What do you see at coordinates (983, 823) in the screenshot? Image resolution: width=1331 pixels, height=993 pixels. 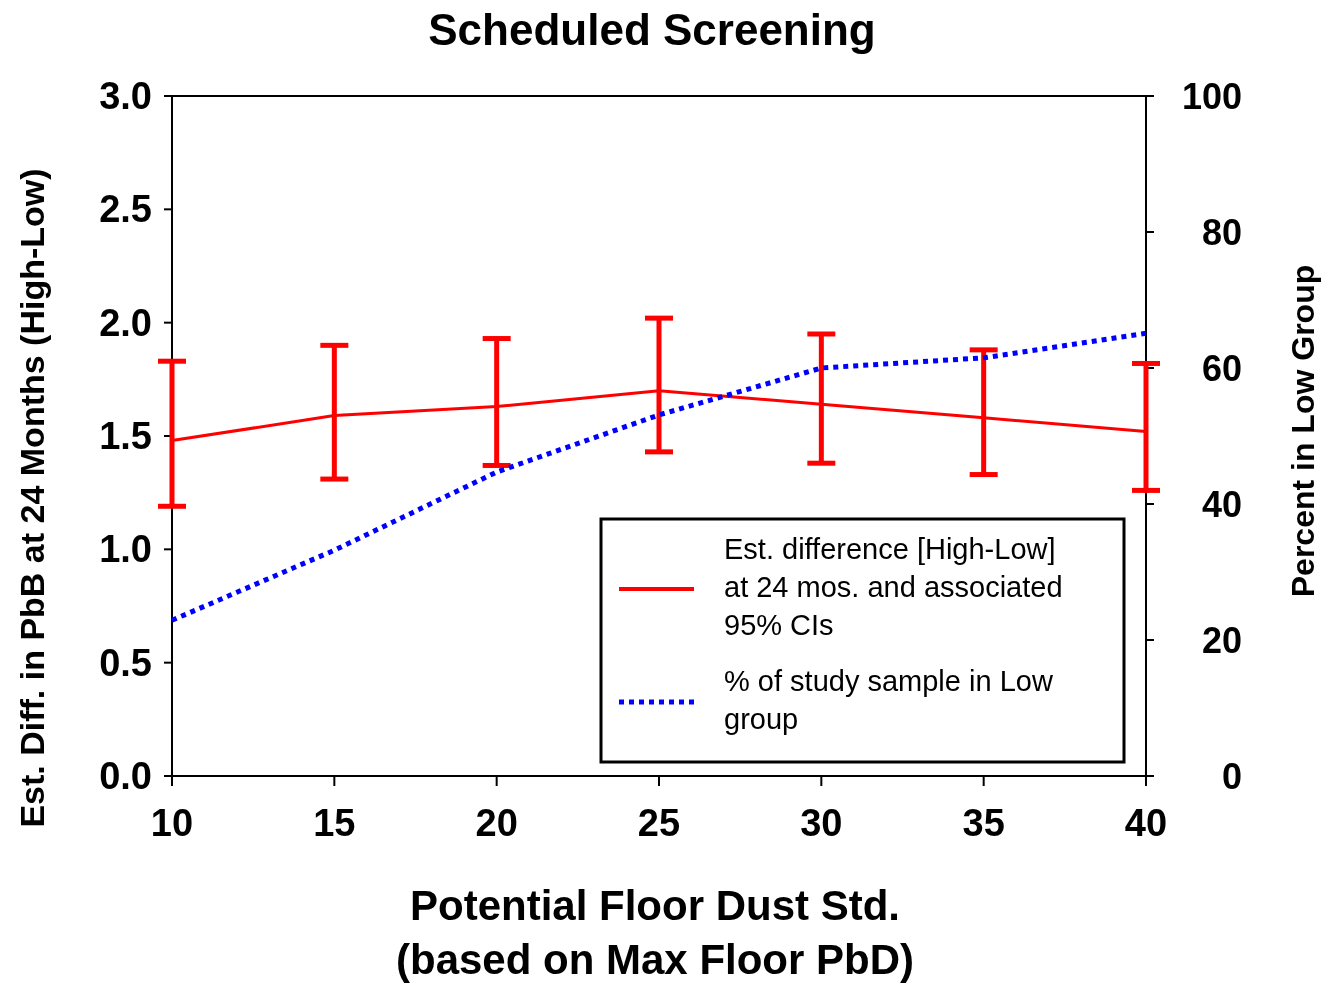 I see `x-tick-label: 35` at bounding box center [983, 823].